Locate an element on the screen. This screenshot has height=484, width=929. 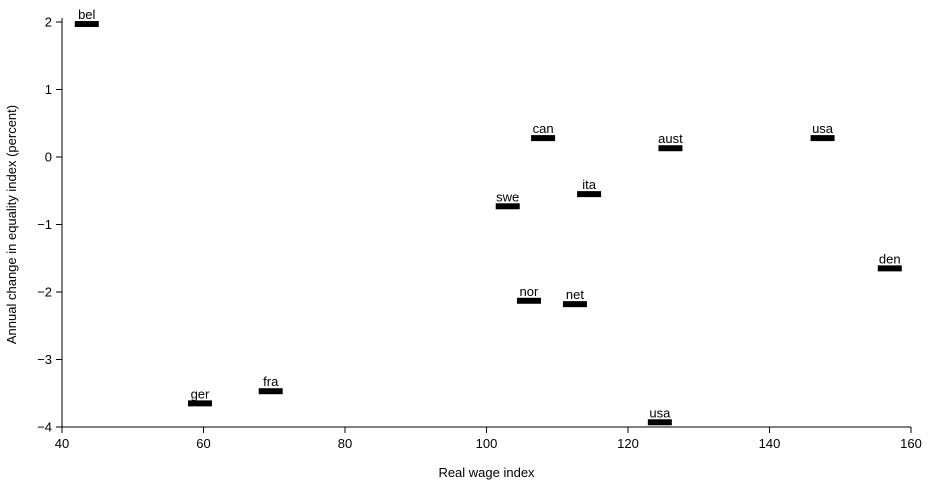
y-tick-label: 0 is located at coordinates (48, 157).